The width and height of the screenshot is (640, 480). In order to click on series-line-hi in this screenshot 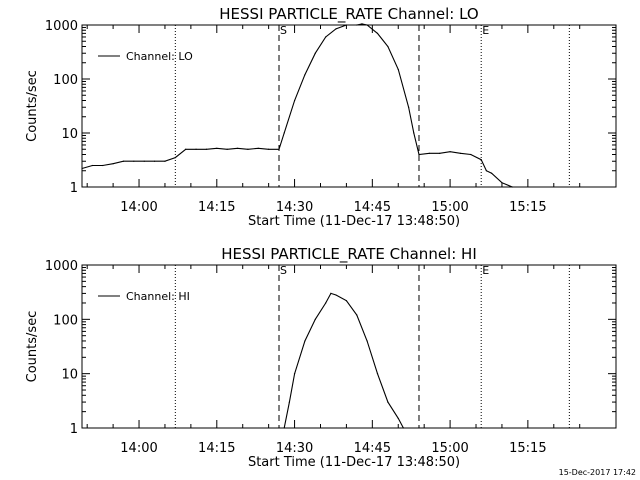, I will do `click(343, 360)`.